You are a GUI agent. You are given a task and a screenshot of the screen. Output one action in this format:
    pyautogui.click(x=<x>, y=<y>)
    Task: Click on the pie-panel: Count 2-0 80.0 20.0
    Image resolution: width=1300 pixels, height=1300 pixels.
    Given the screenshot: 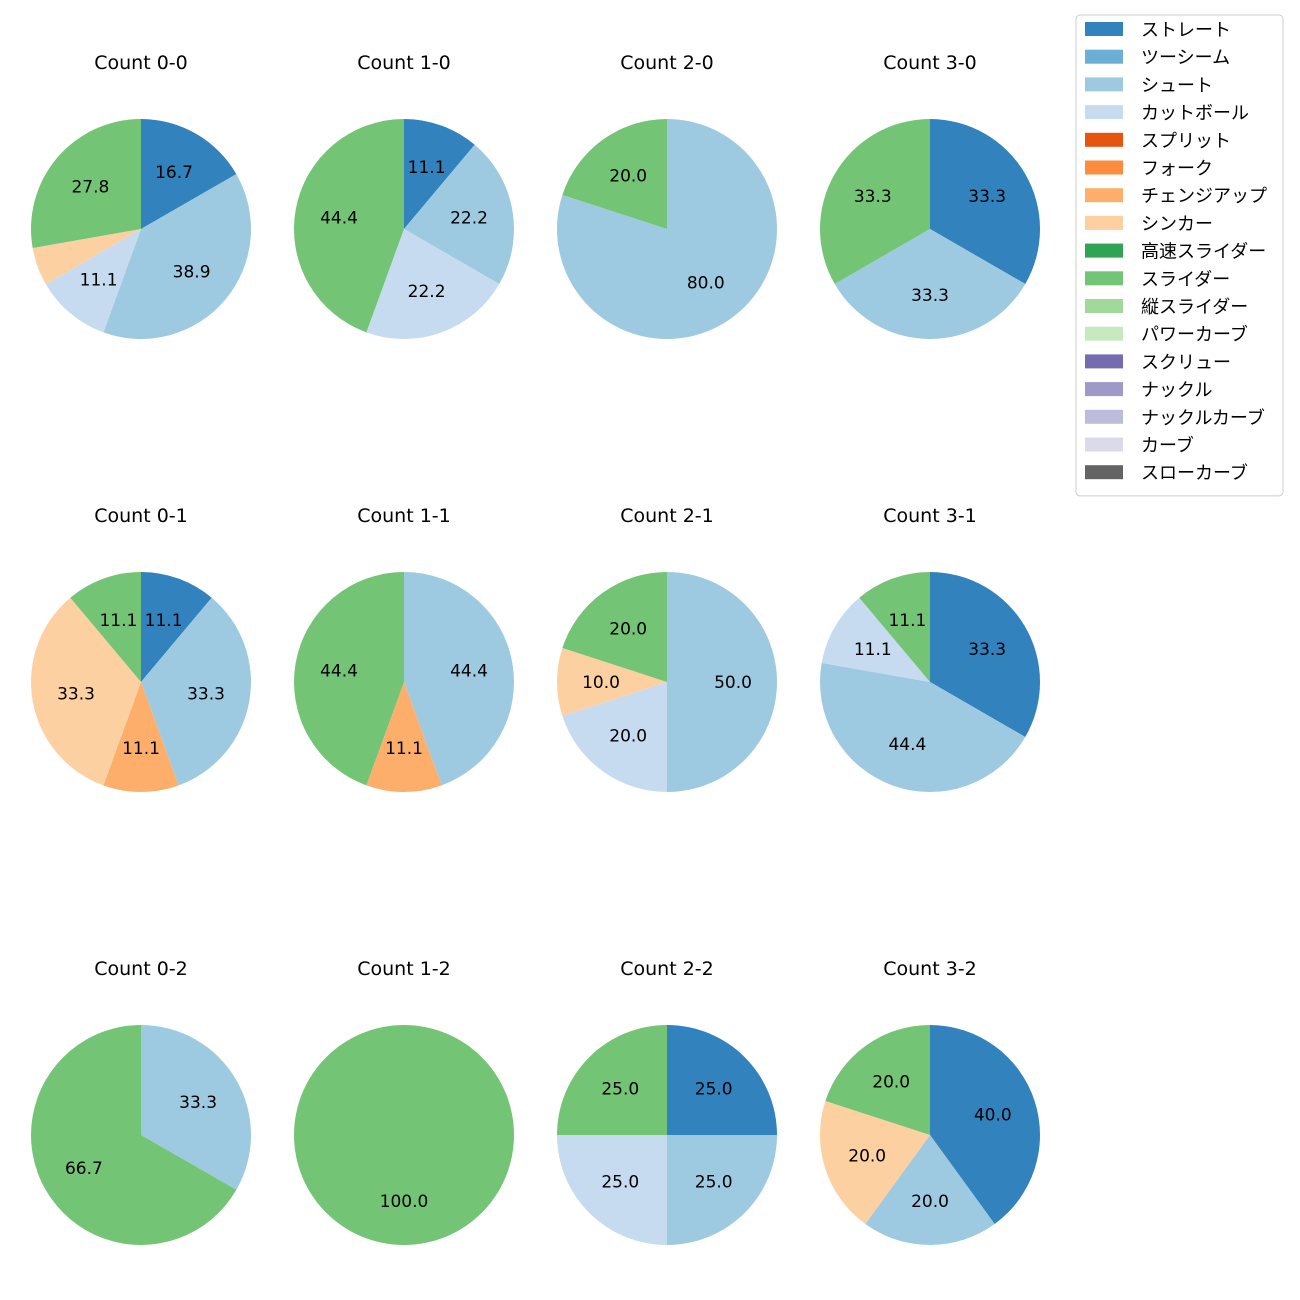 What is the action you would take?
    pyautogui.click(x=666, y=195)
    